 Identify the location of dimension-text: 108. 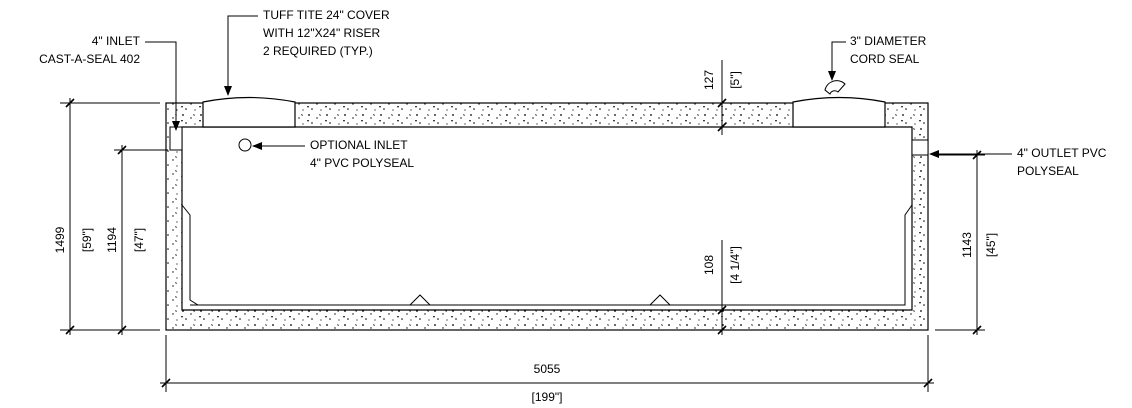
(709, 265).